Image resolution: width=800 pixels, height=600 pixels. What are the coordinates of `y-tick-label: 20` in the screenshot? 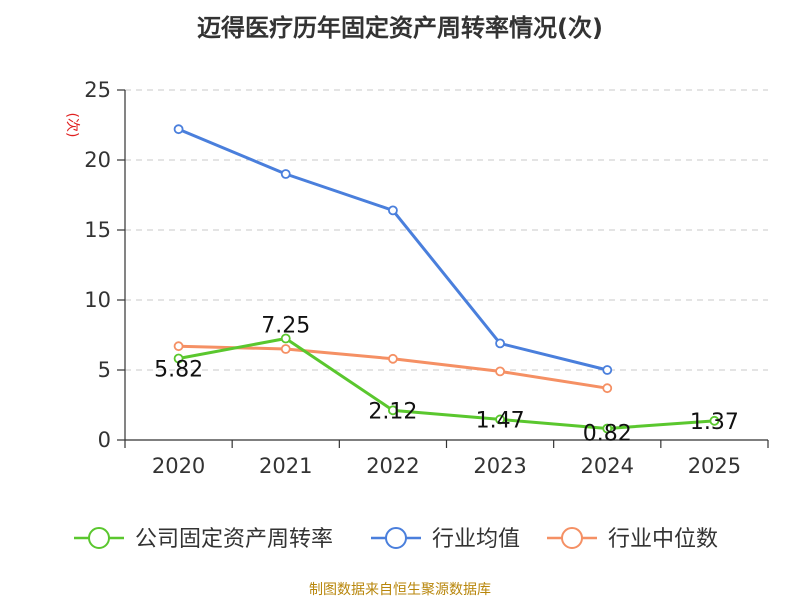 It's located at (97, 160).